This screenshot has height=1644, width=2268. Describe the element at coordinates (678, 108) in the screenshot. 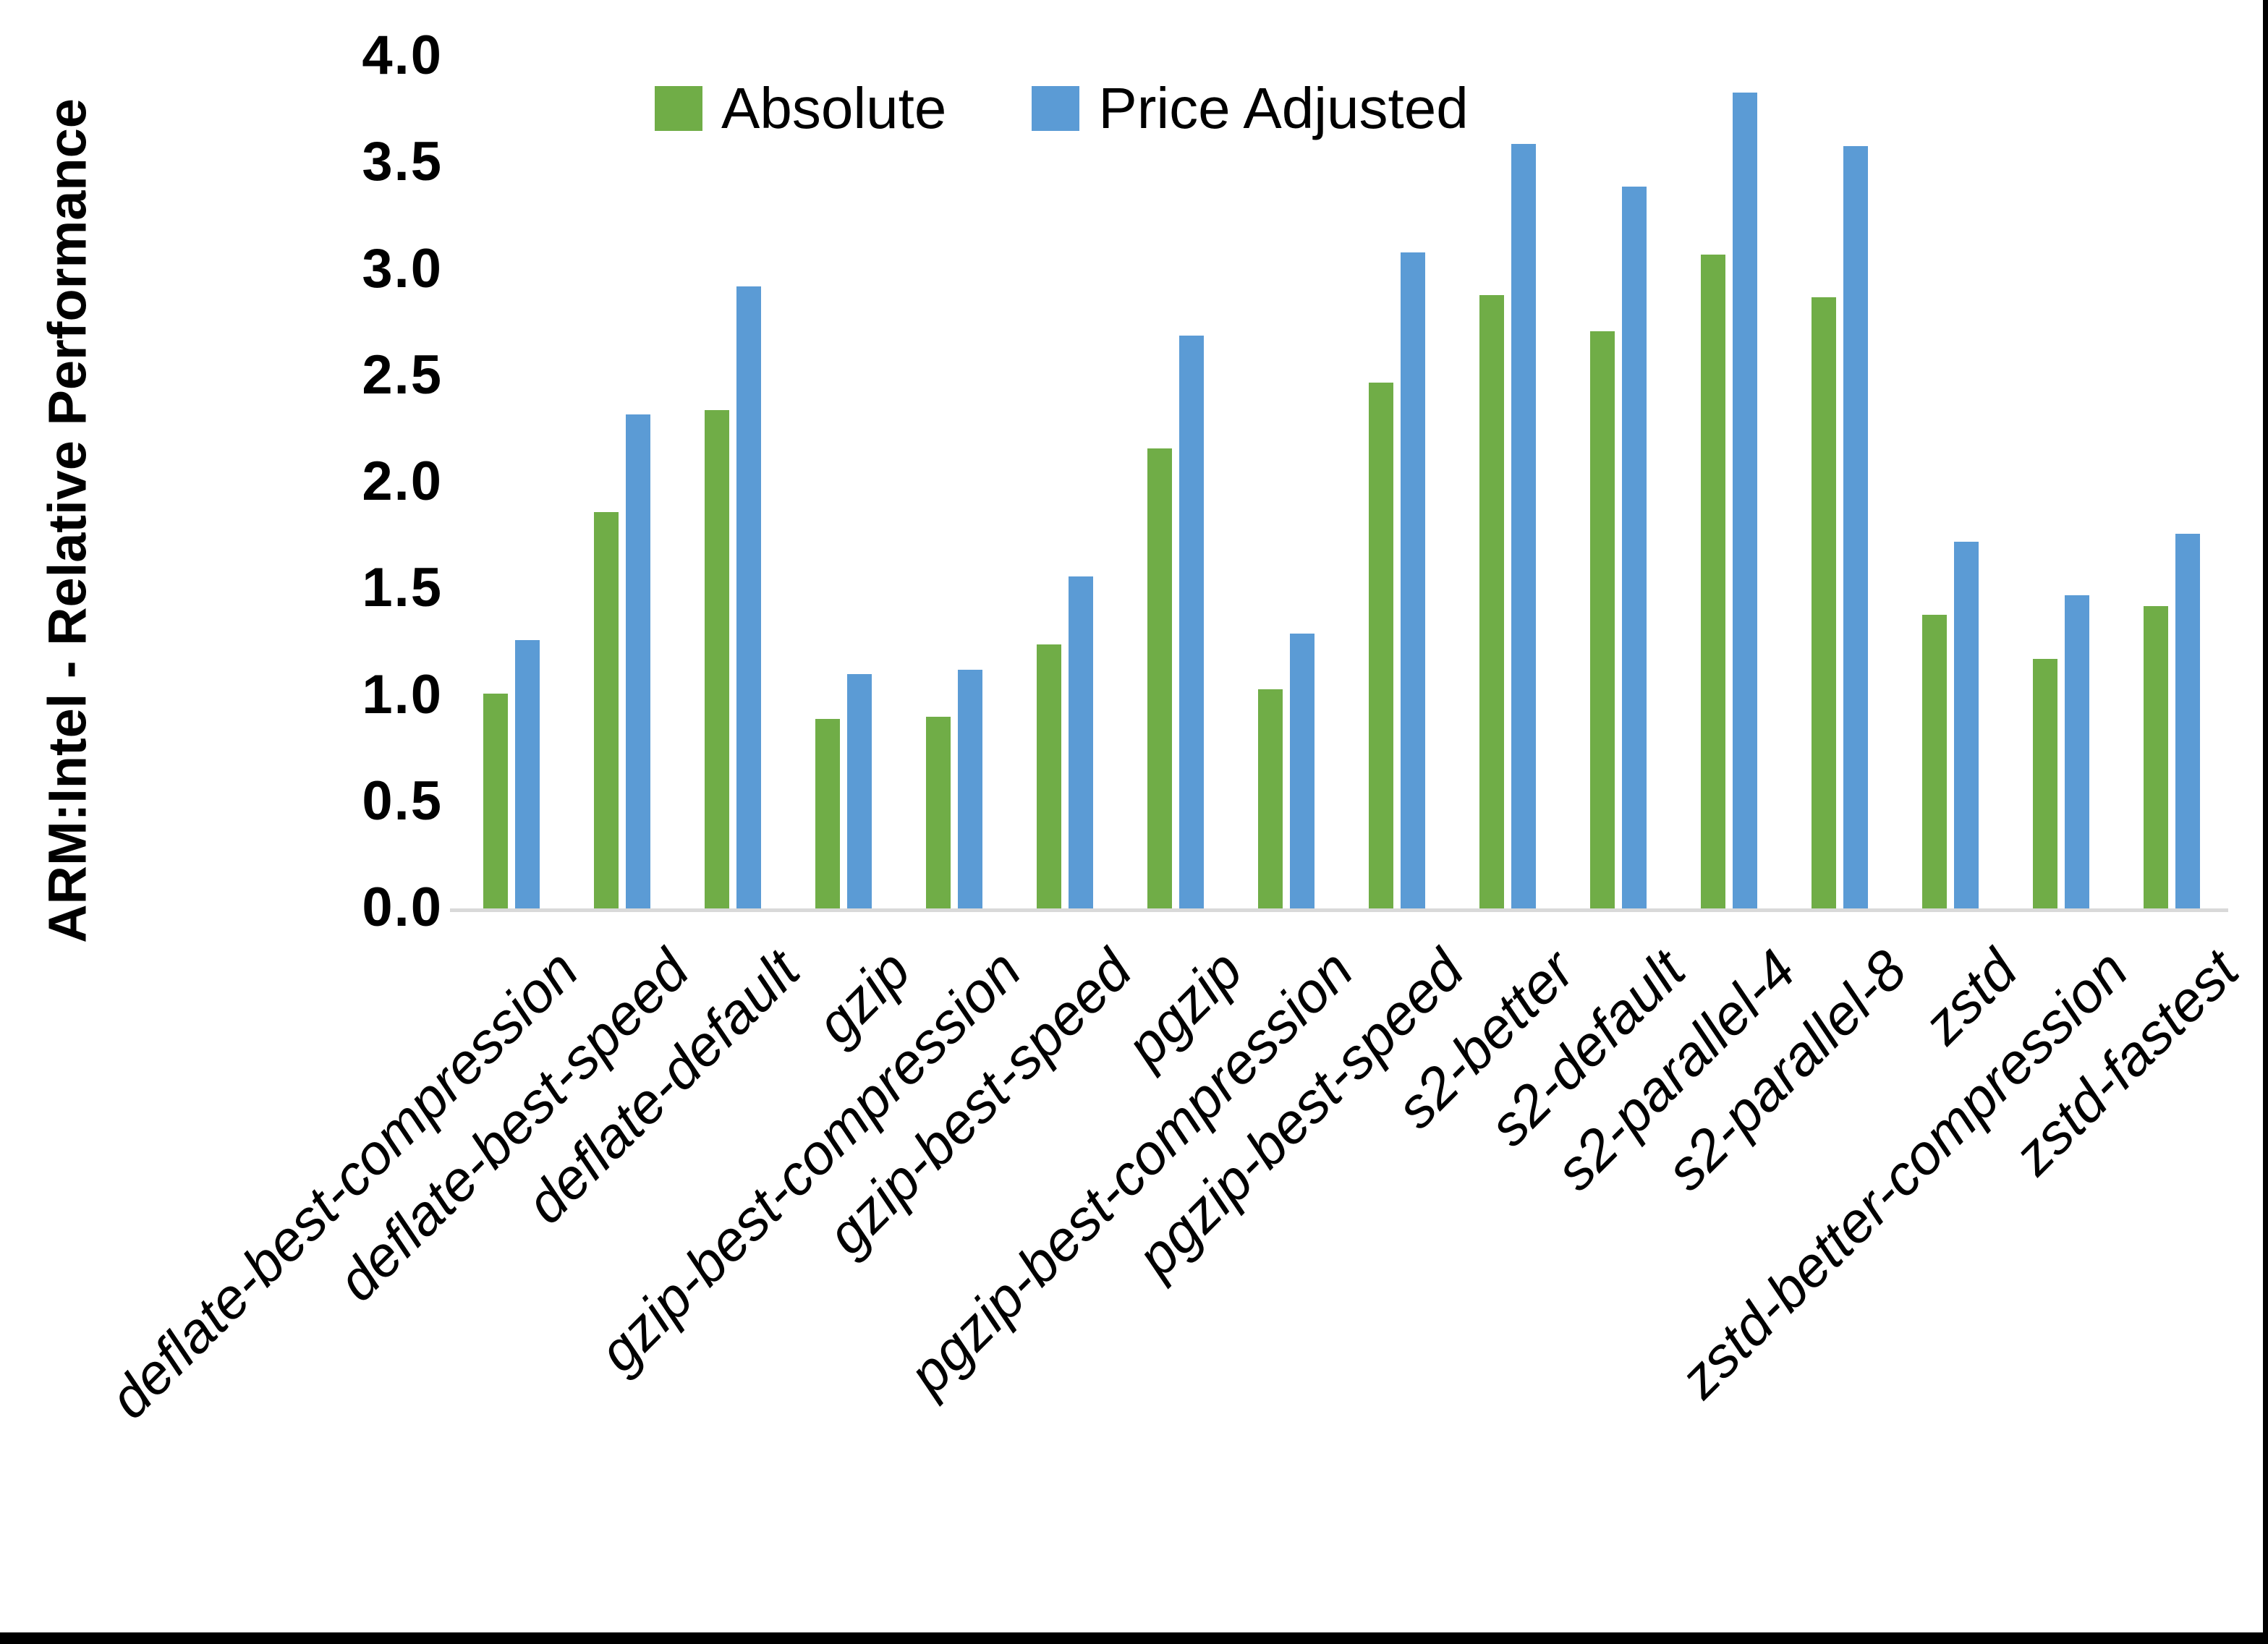

I see `legend-swatch-absolute` at that location.